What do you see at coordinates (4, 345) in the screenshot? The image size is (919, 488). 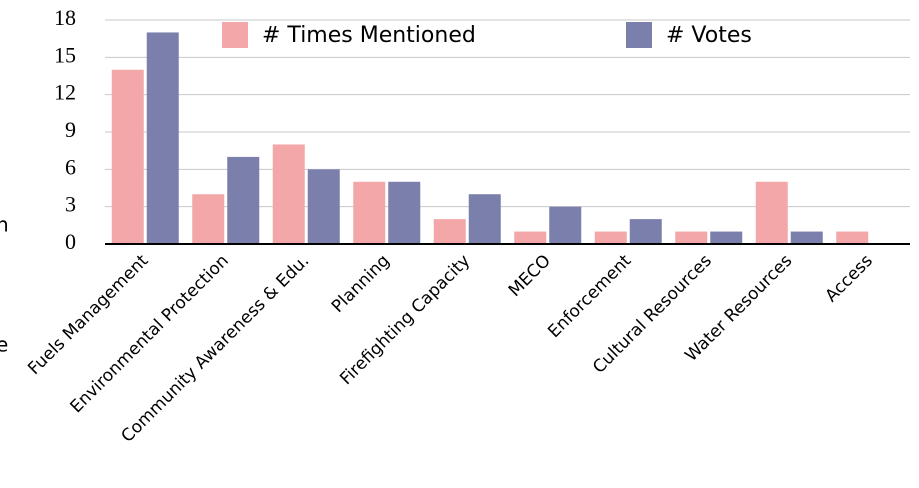 I see `annotation: e` at bounding box center [4, 345].